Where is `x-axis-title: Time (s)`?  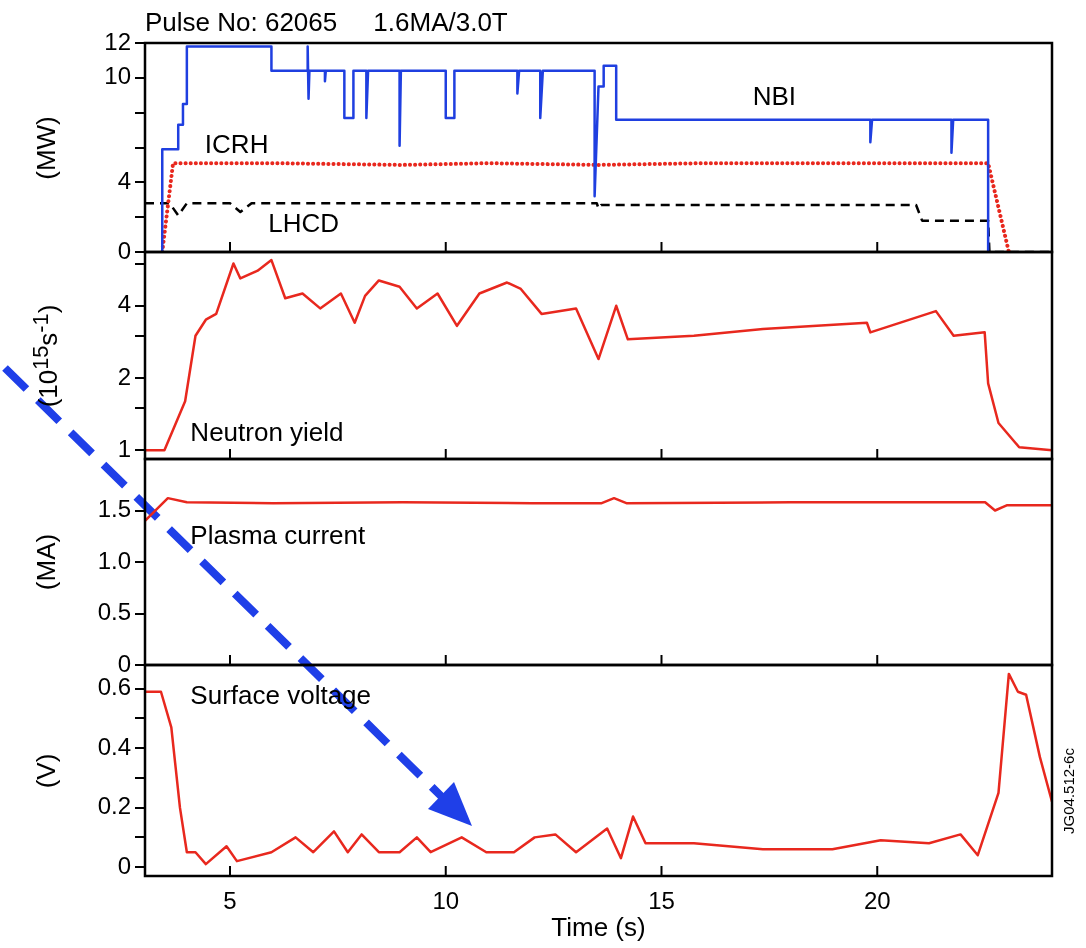 x-axis-title: Time (s) is located at coordinates (598, 927).